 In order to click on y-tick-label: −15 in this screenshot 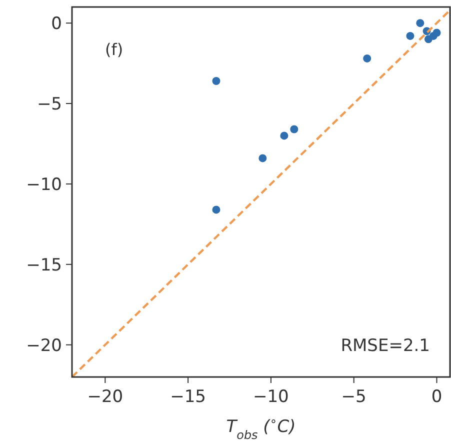, I will do `click(44, 265)`.